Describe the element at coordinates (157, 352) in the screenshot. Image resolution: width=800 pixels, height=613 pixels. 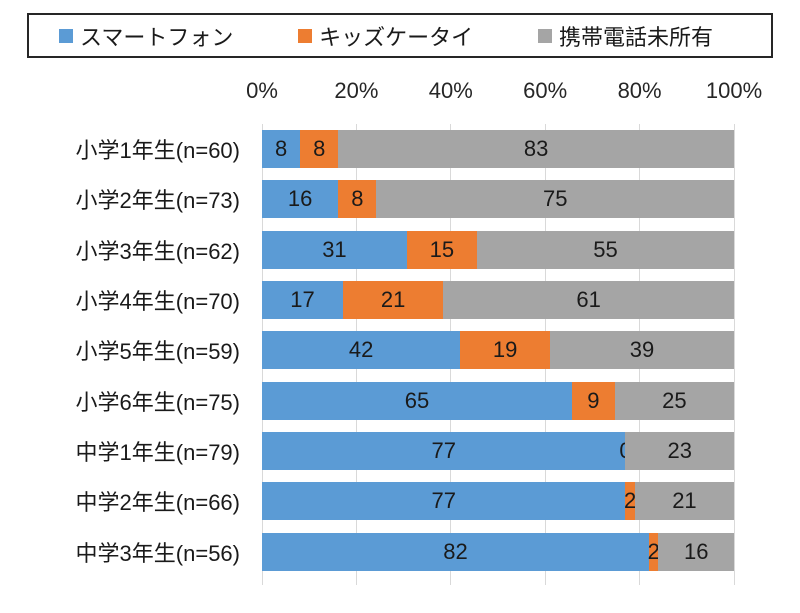
I see `category-label: 小学5年生(n=59)` at that location.